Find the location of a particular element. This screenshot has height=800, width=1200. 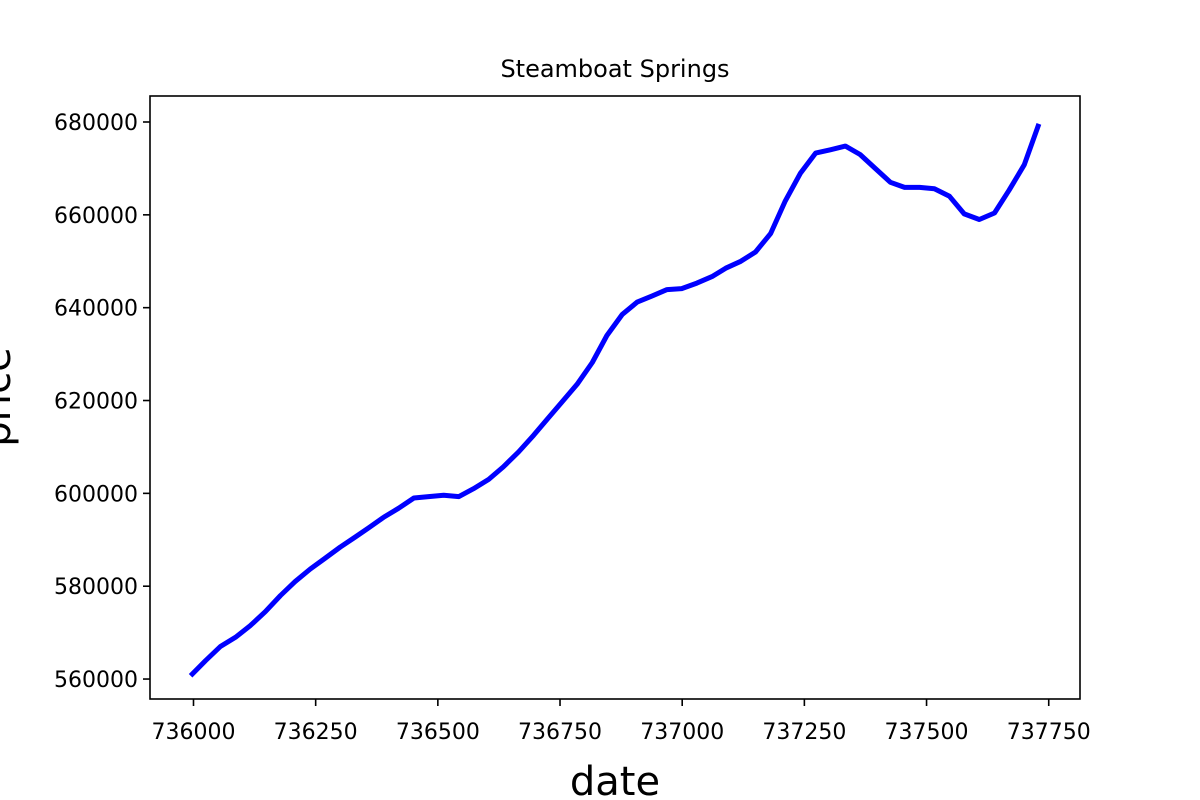

y-tick-label: 600000 is located at coordinates (96, 494).